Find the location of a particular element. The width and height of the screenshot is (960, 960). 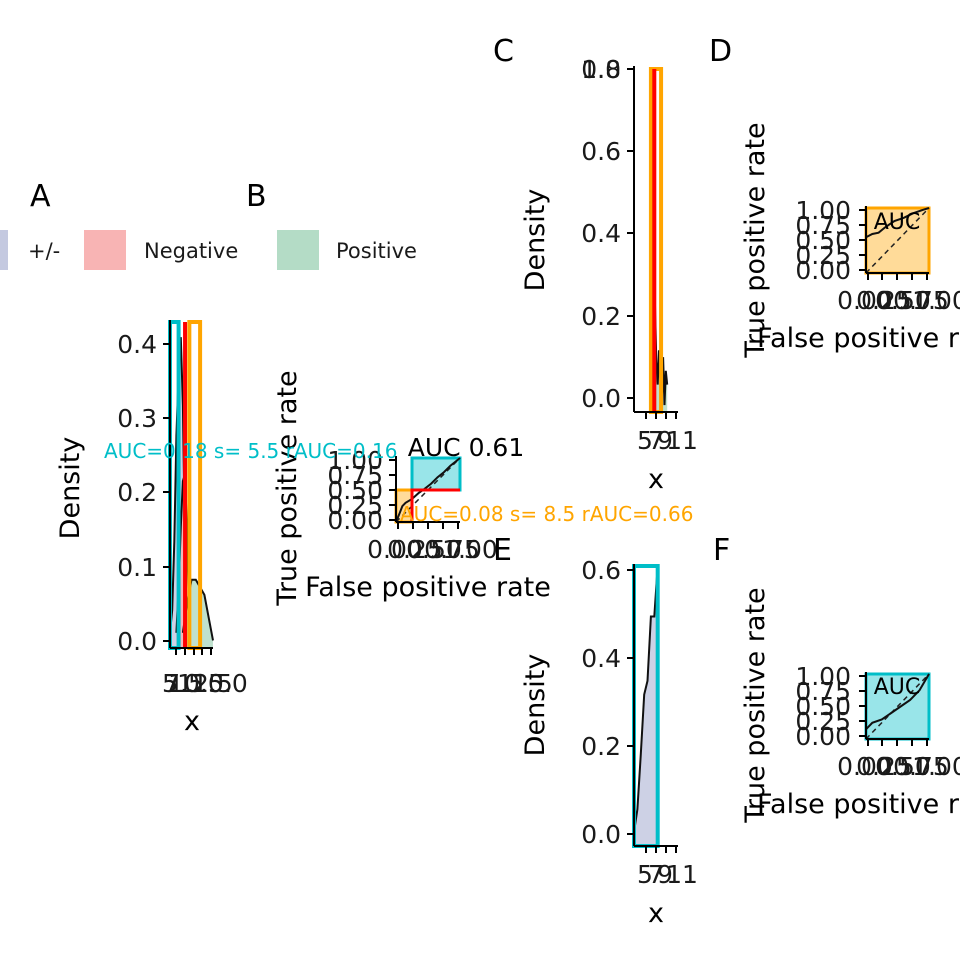

panel-a-y-ticks: 0.0 0.1 0.2 0.3 0.4 is located at coordinates (143, 493).